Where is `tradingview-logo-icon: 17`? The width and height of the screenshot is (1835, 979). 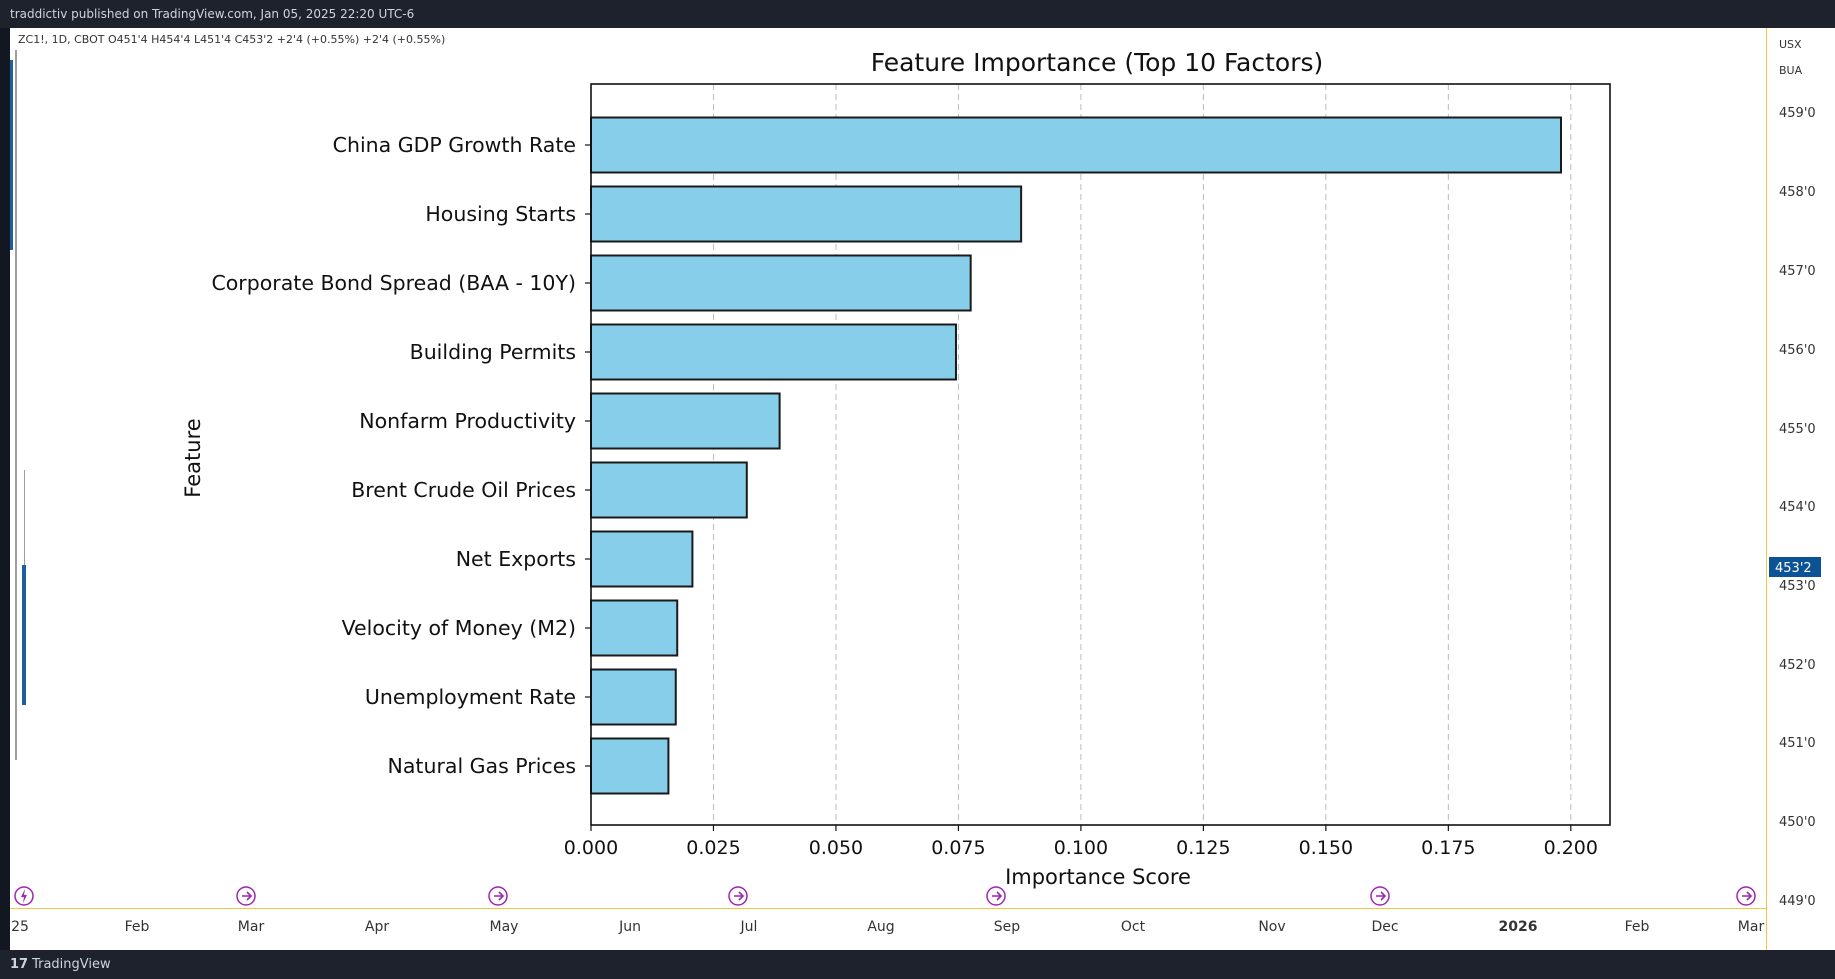 tradingview-logo-icon: 17 is located at coordinates (19, 964).